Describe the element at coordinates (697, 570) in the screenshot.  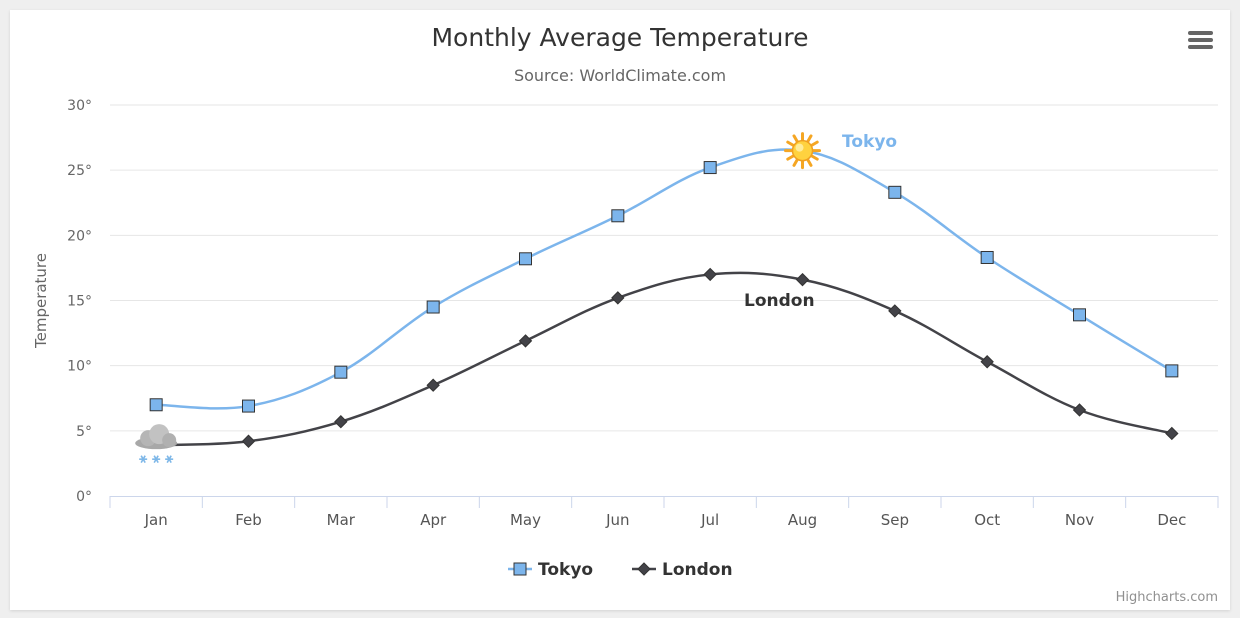
I see `legend-label: London` at that location.